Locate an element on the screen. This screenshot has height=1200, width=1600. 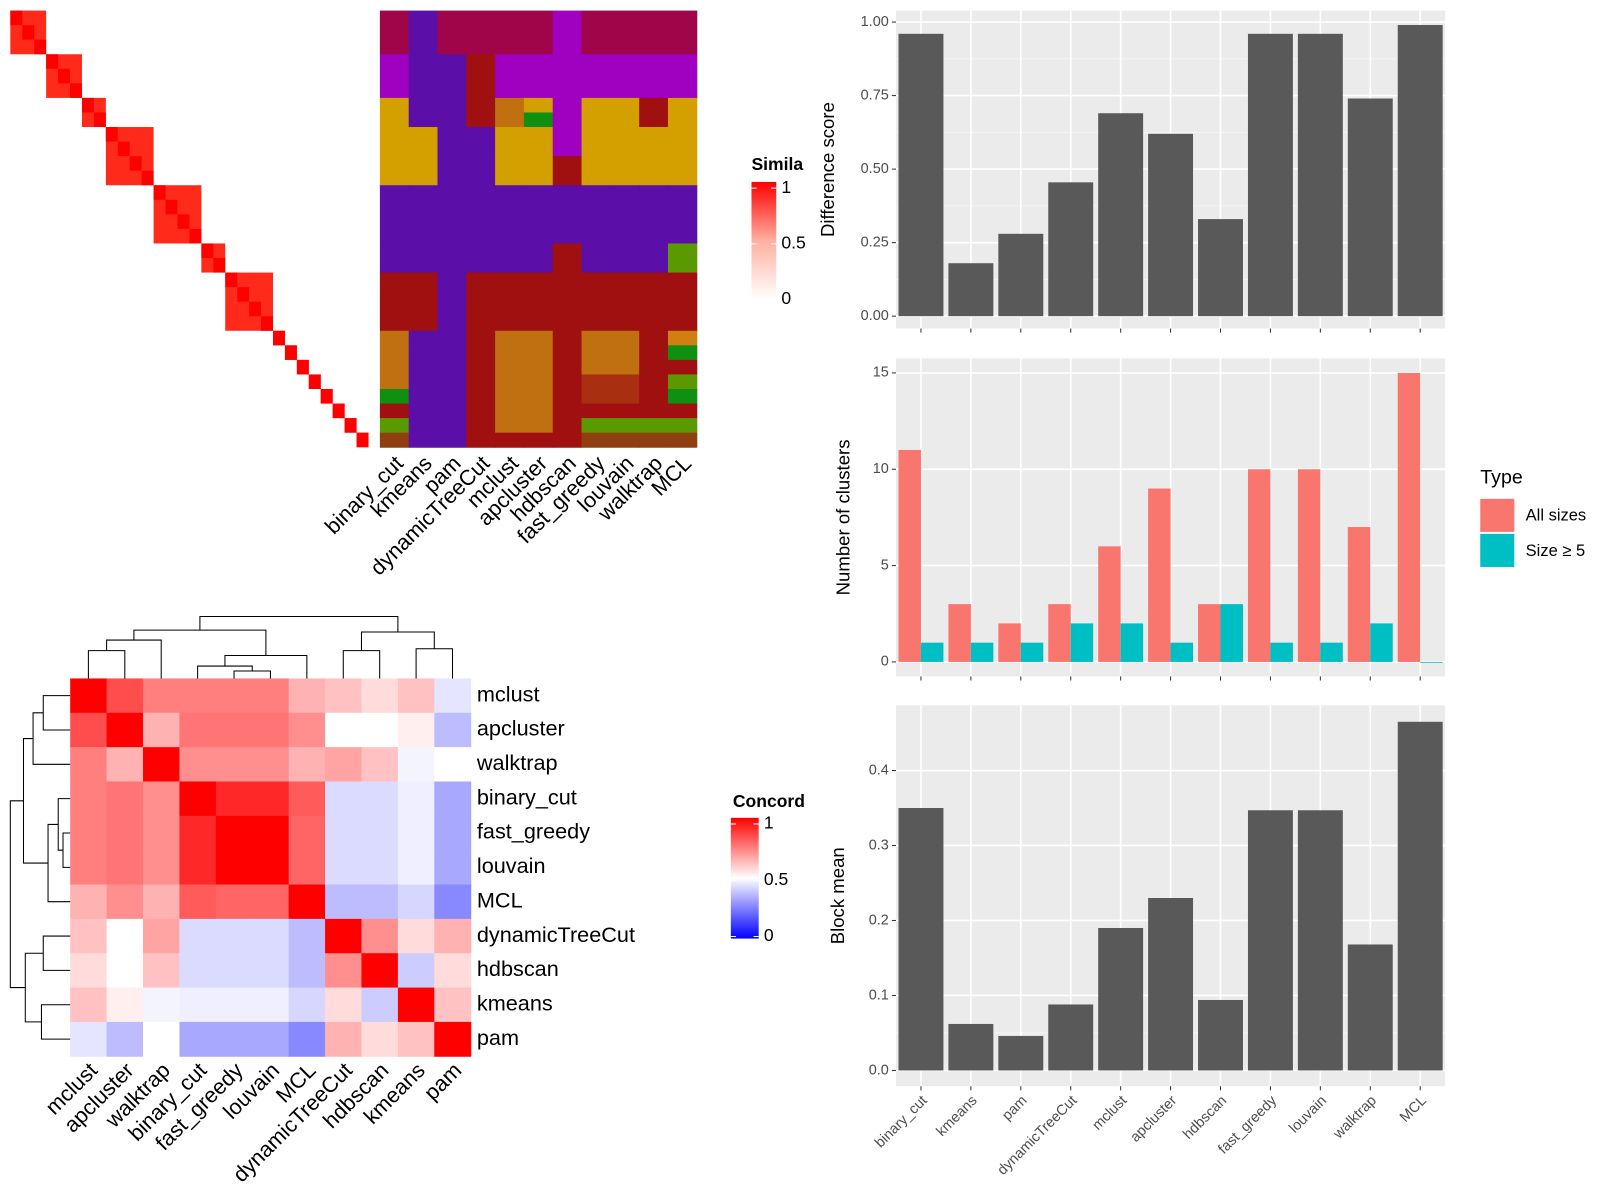
y-tick-label: 10 is located at coordinates (881, 469).